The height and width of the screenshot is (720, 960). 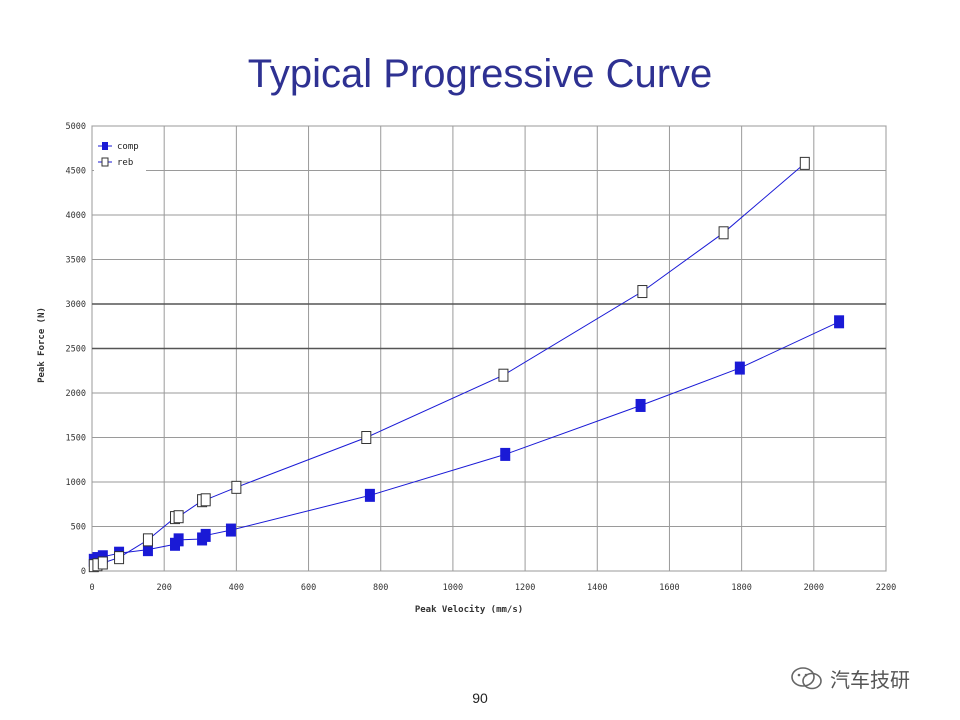 I want to click on y-tick-label: 4000, so click(x=76, y=216).